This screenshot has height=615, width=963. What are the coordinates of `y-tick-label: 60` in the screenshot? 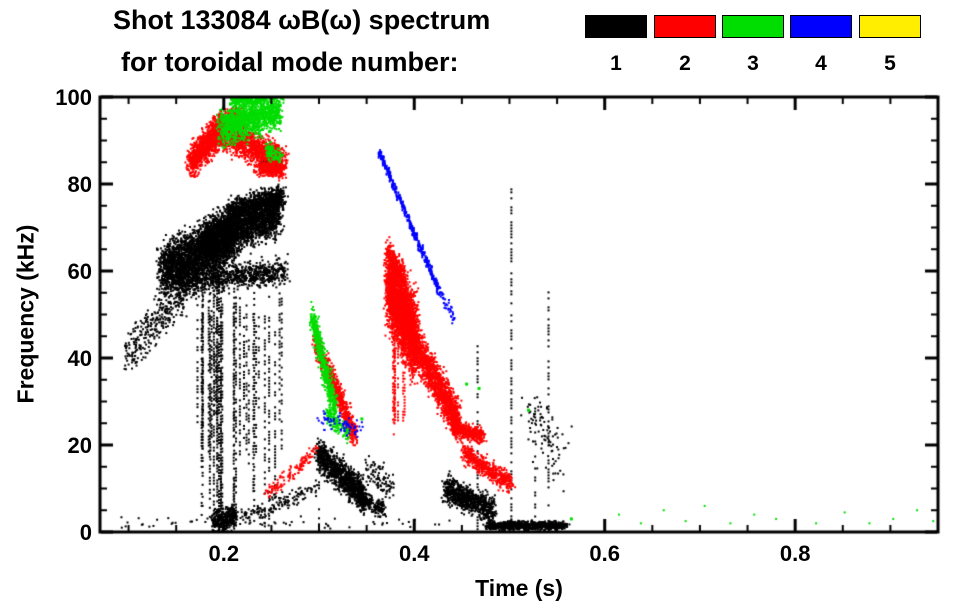 It's located at (79, 271).